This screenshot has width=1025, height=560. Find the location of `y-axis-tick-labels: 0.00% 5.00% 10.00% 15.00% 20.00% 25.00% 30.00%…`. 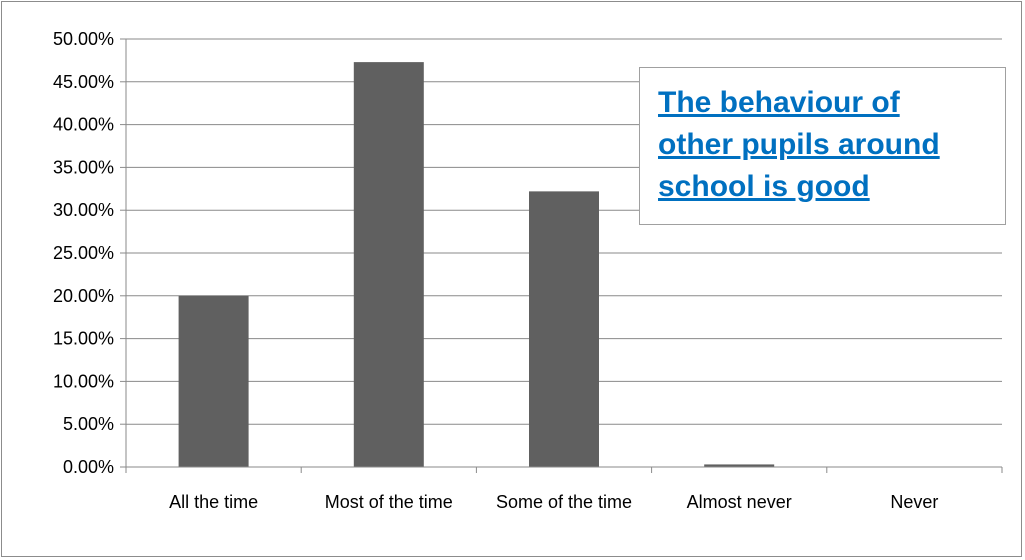

y-axis-tick-labels: 0.00% 5.00% 10.00% 15.00% 20.00% 25.00% 30.00%… is located at coordinates (83, 253).